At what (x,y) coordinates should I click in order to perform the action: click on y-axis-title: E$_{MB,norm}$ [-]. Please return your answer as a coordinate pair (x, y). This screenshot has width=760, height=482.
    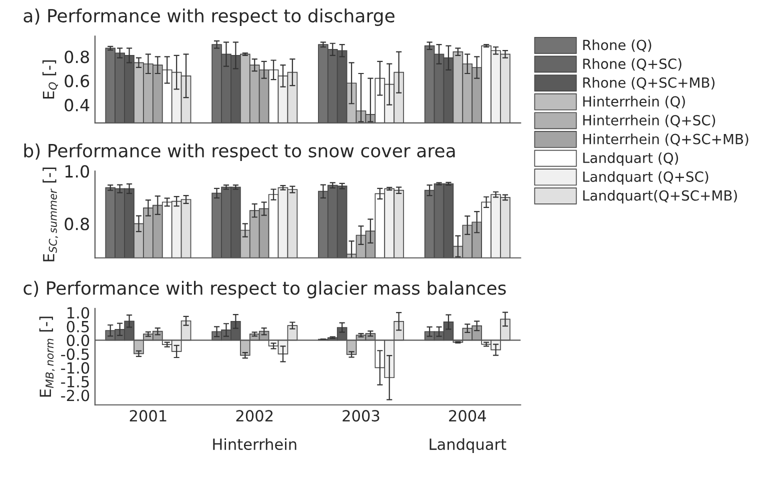
    Looking at the image, I should click on (47, 356).